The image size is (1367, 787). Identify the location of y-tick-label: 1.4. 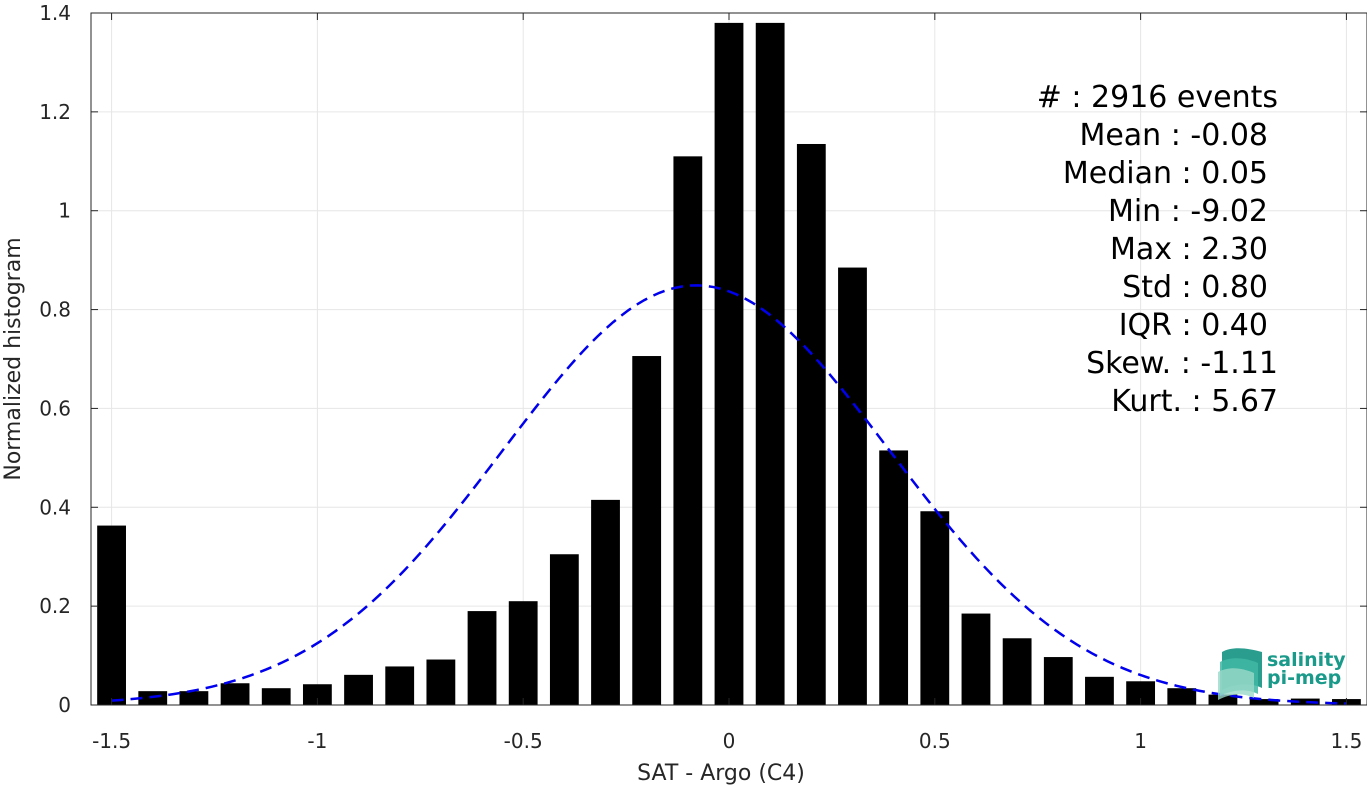
(55, 13).